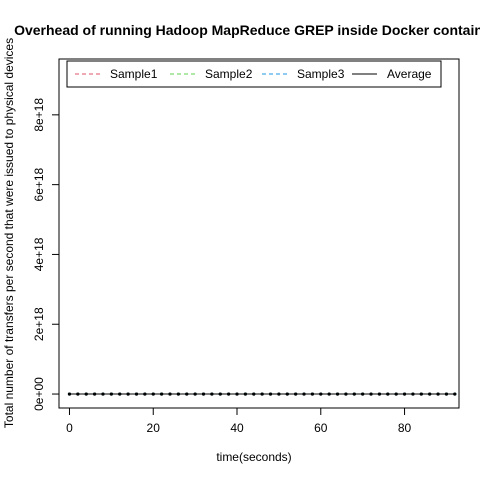 The height and width of the screenshot is (480, 480). Describe the element at coordinates (39, 115) in the screenshot. I see `y-tick-label: 8e+18` at that location.